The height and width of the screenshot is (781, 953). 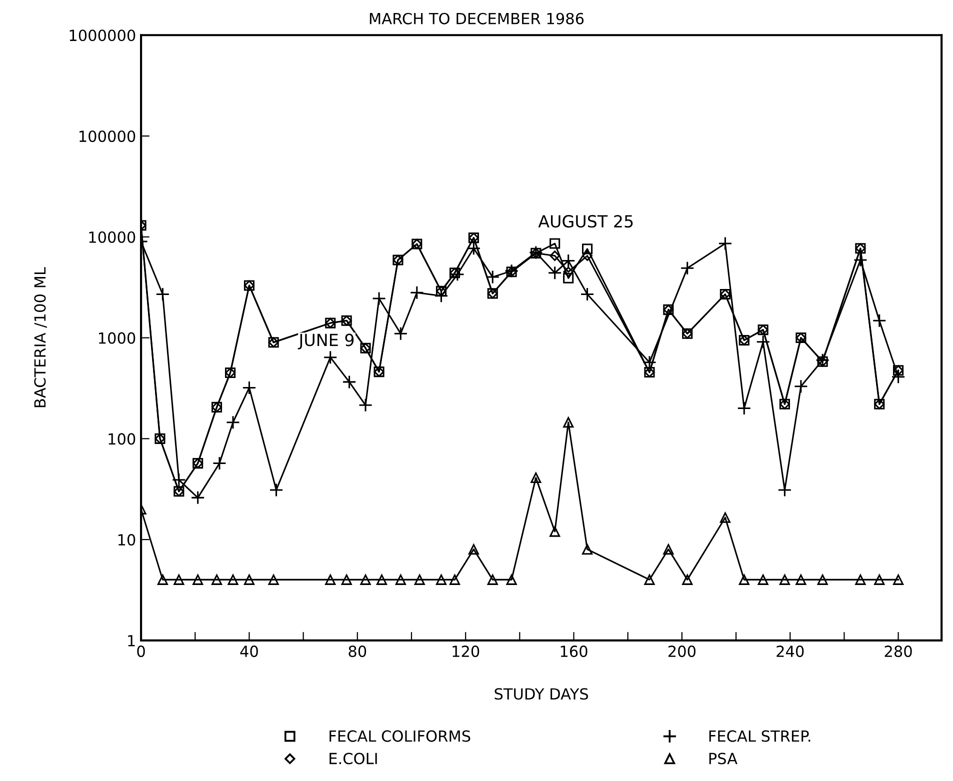 I want to click on y-tick-label: 100, so click(x=122, y=439).